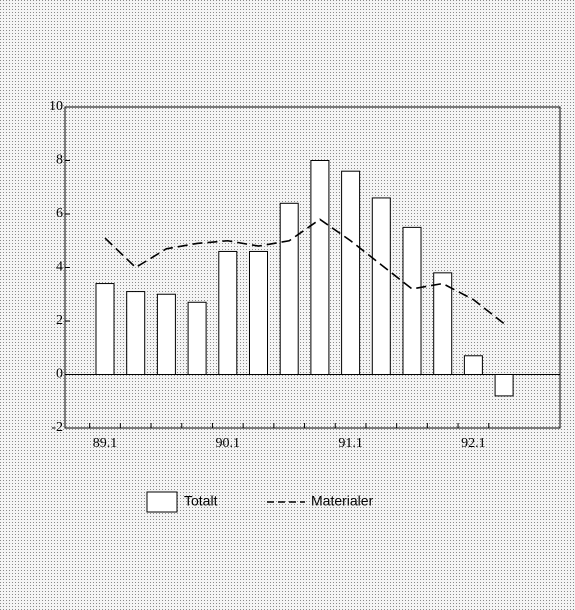 The image size is (575, 610). I want to click on y-tick-label: 0, so click(59, 374).